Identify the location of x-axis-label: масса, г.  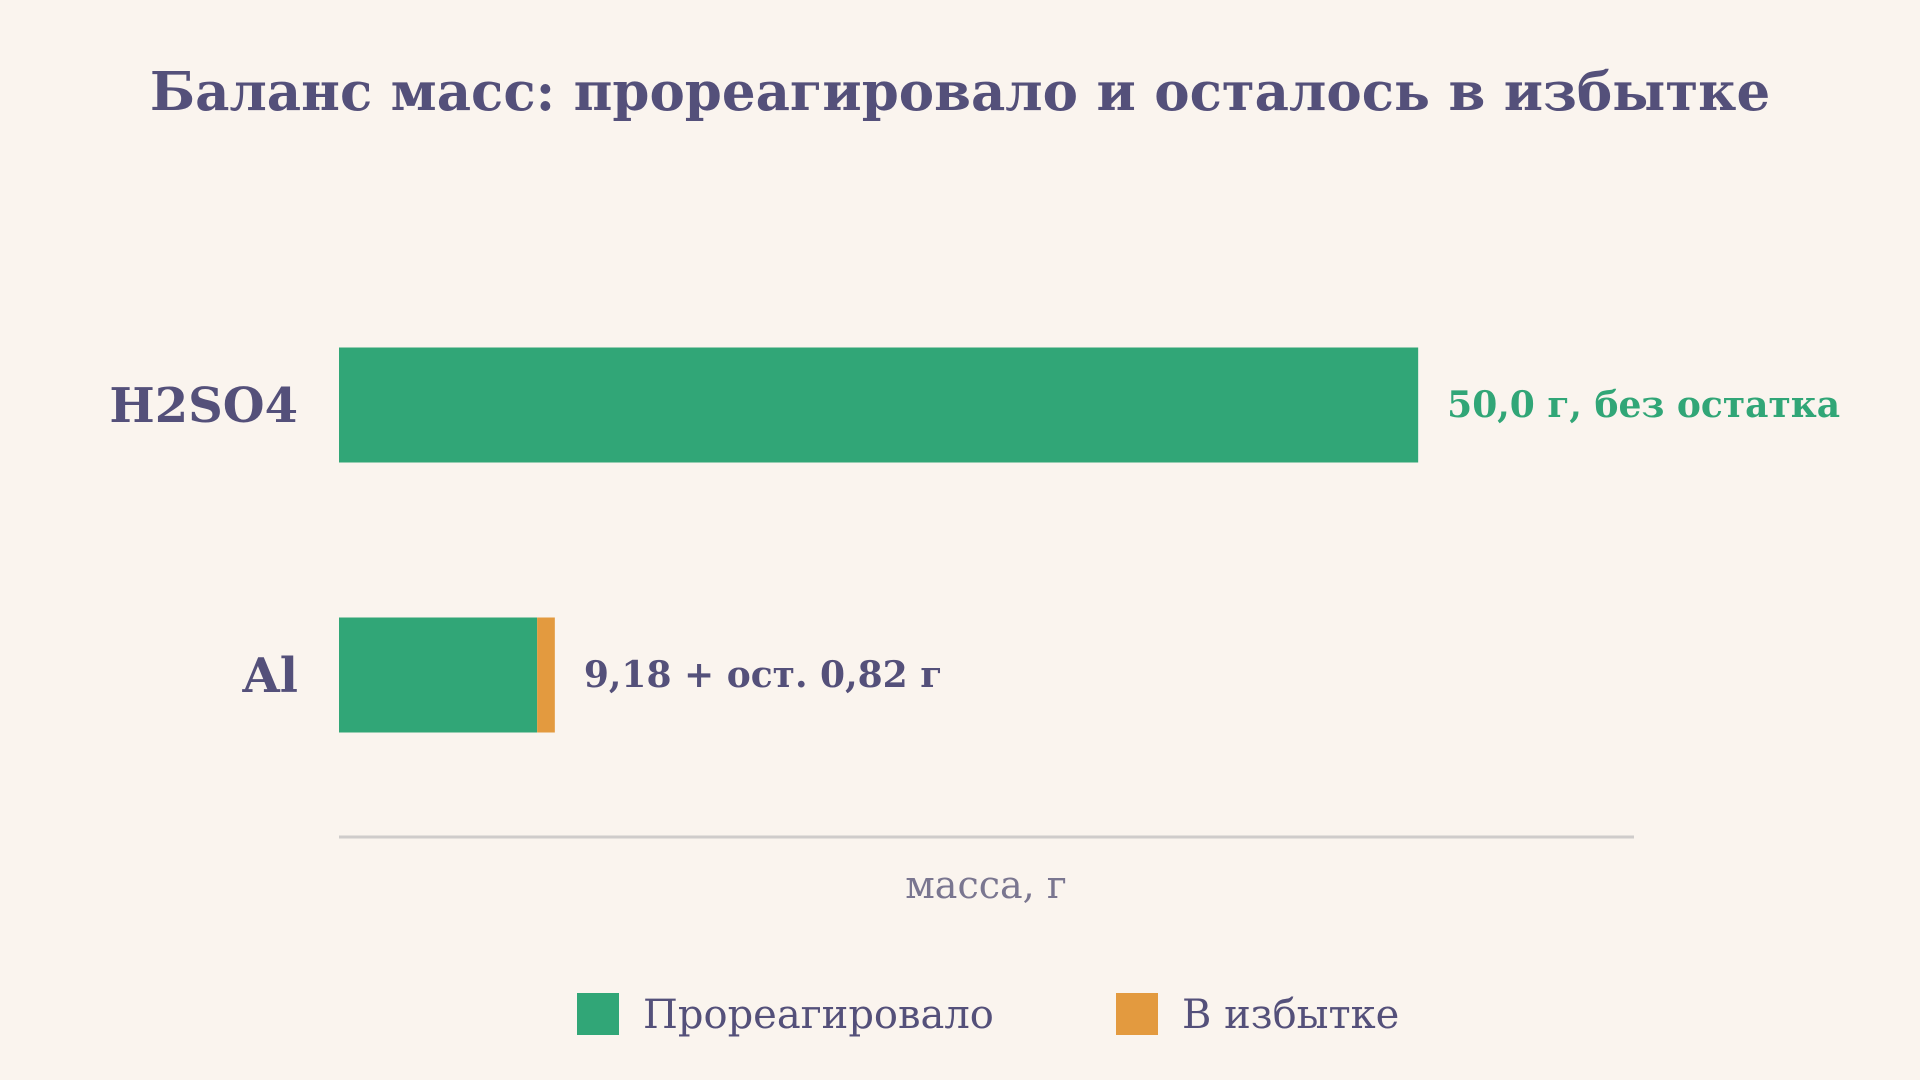
(986, 885).